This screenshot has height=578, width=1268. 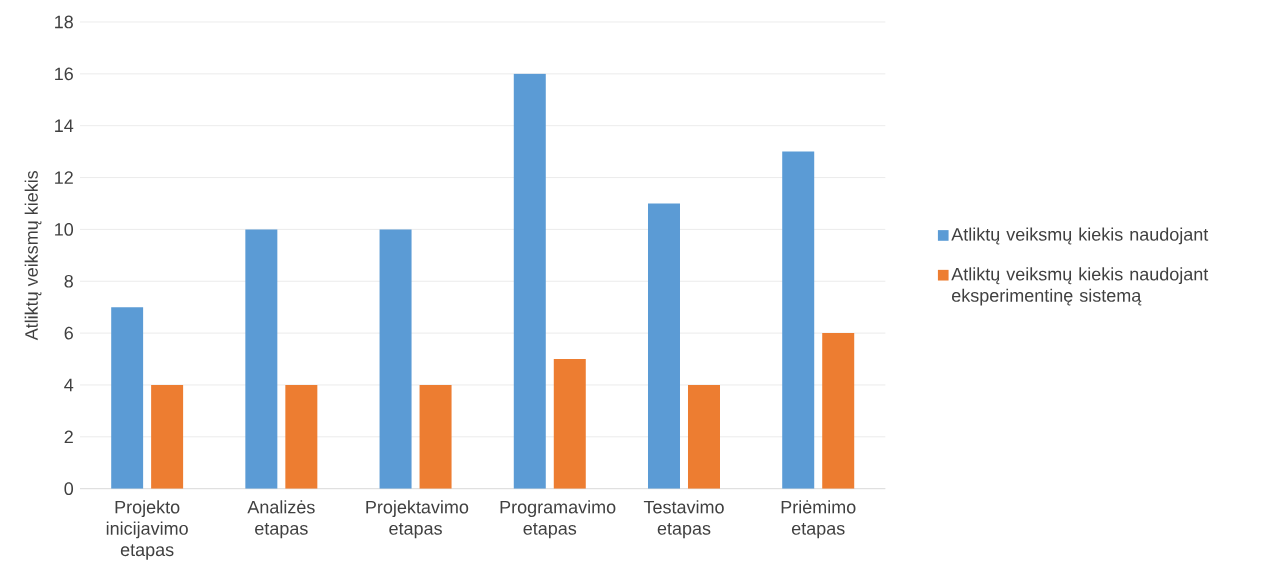 What do you see at coordinates (417, 519) in the screenshot?
I see `x-tick-label: Projektavimo etapas` at bounding box center [417, 519].